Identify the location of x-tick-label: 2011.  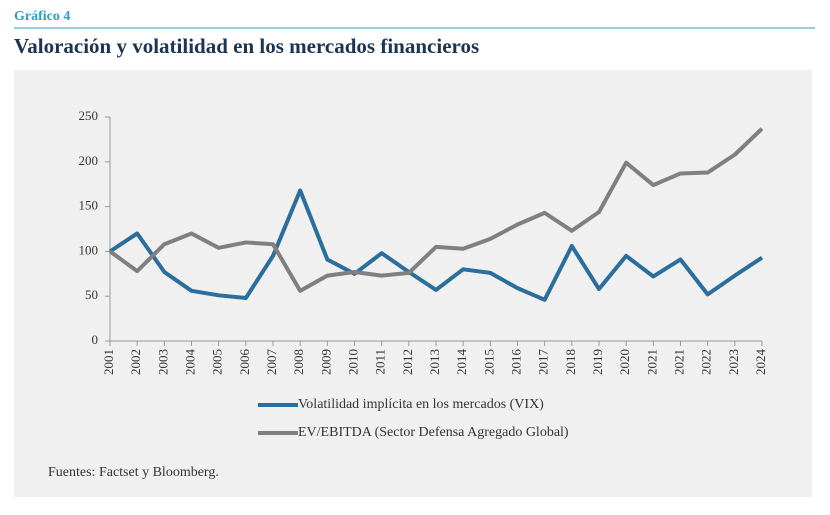
(380, 362).